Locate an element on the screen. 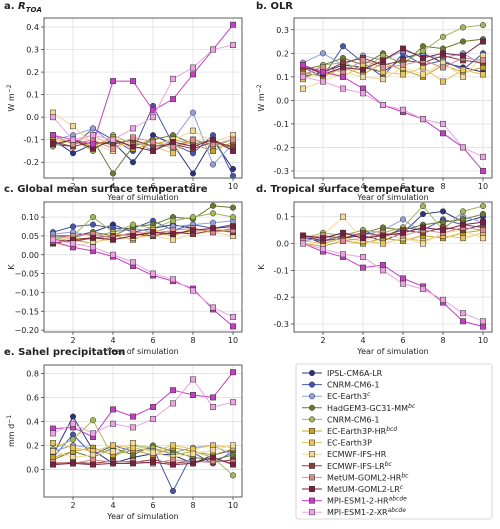 The height and width of the screenshot is (529, 500). x-tick-label: 10 is located at coordinates (233, 186).